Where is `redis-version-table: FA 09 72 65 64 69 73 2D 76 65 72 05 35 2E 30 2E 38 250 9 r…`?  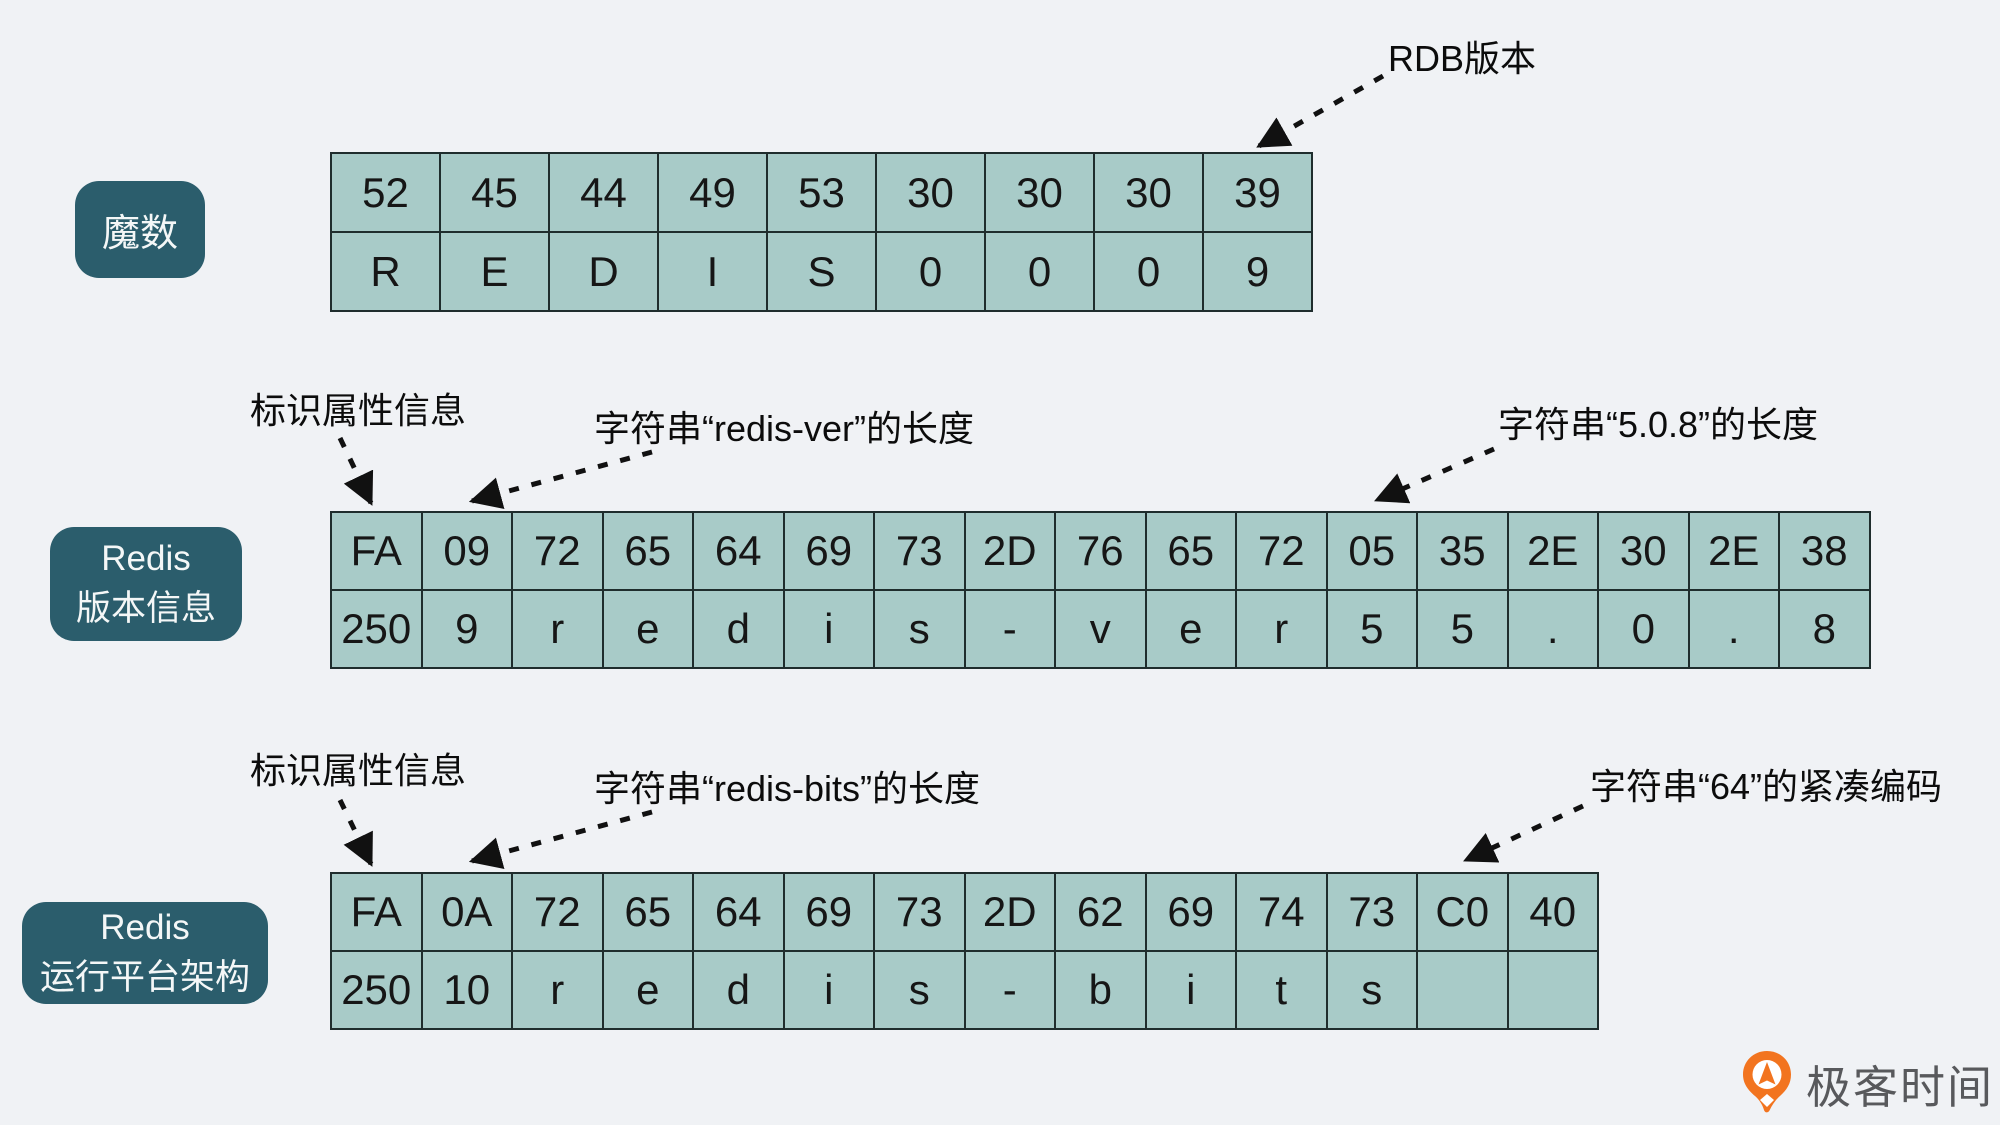
redis-version-table: FA 09 72 65 64 69 73 2D 76 65 72 05 35 2E 30 2E 38 250 9 r… is located at coordinates (1100, 590).